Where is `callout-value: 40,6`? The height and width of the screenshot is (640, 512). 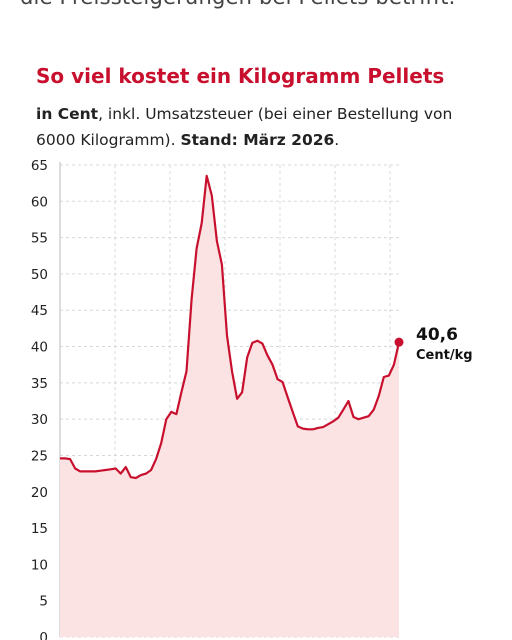 callout-value: 40,6 is located at coordinates (437, 335).